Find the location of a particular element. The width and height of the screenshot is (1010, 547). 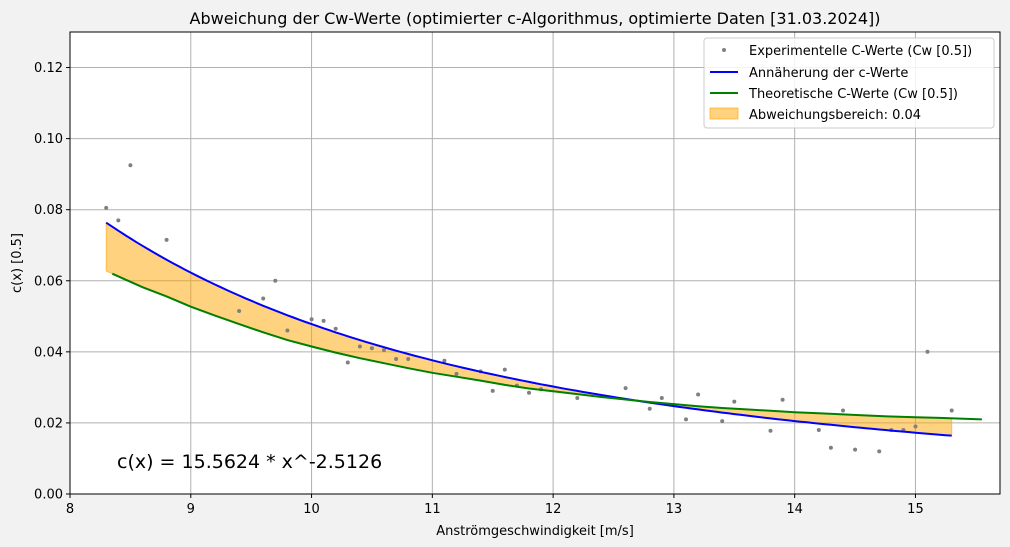

x-tick-label: 13 is located at coordinates (674, 509).